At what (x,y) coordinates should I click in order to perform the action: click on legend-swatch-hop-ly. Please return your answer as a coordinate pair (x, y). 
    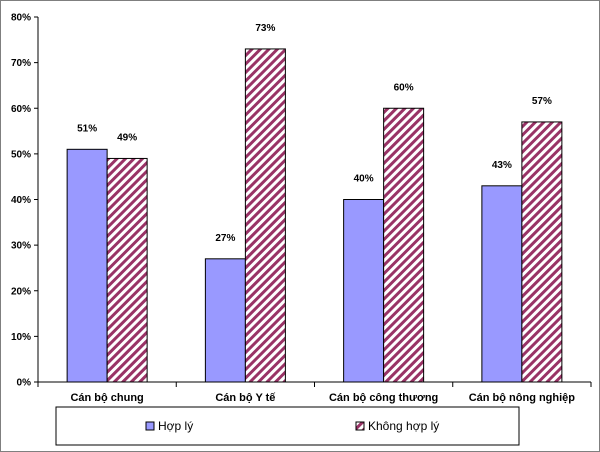
    Looking at the image, I should click on (150, 426).